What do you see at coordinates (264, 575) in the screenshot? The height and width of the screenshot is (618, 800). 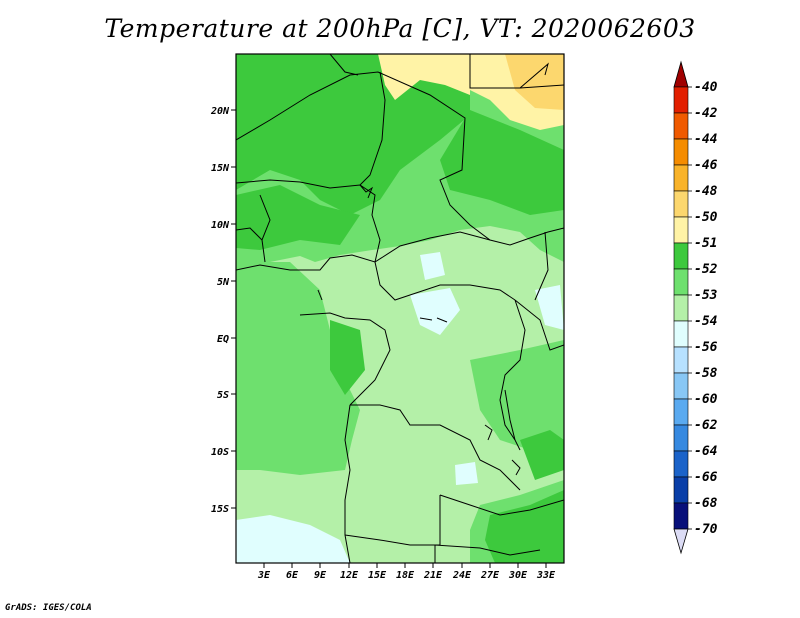 I see `lon-label-3e: 3E` at bounding box center [264, 575].